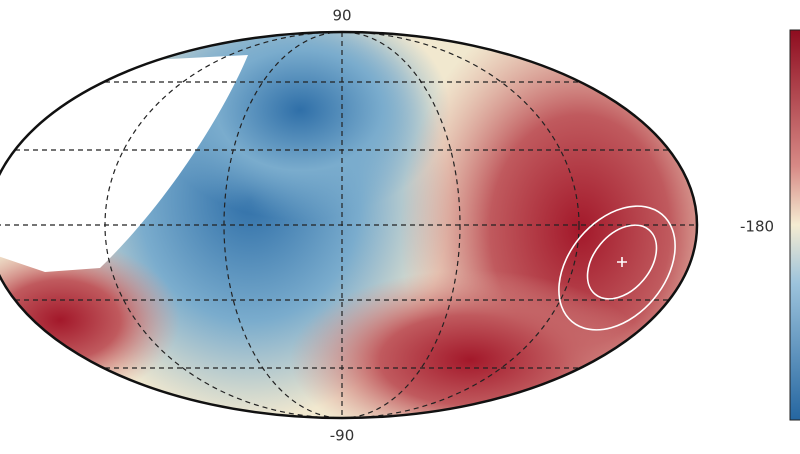 The image size is (800, 454). I want to click on right-label: -180, so click(757, 227).